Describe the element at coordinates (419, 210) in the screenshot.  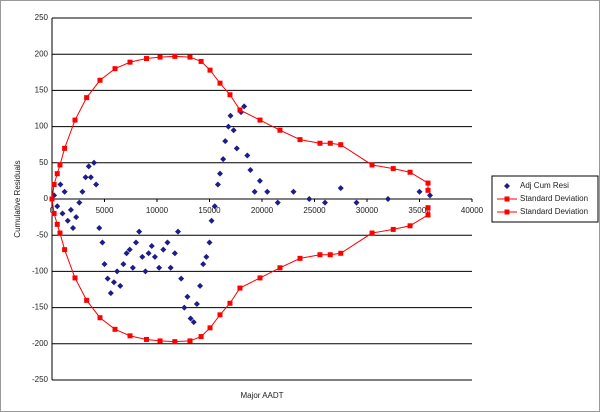
I see `x-tick-label: 35000` at that location.